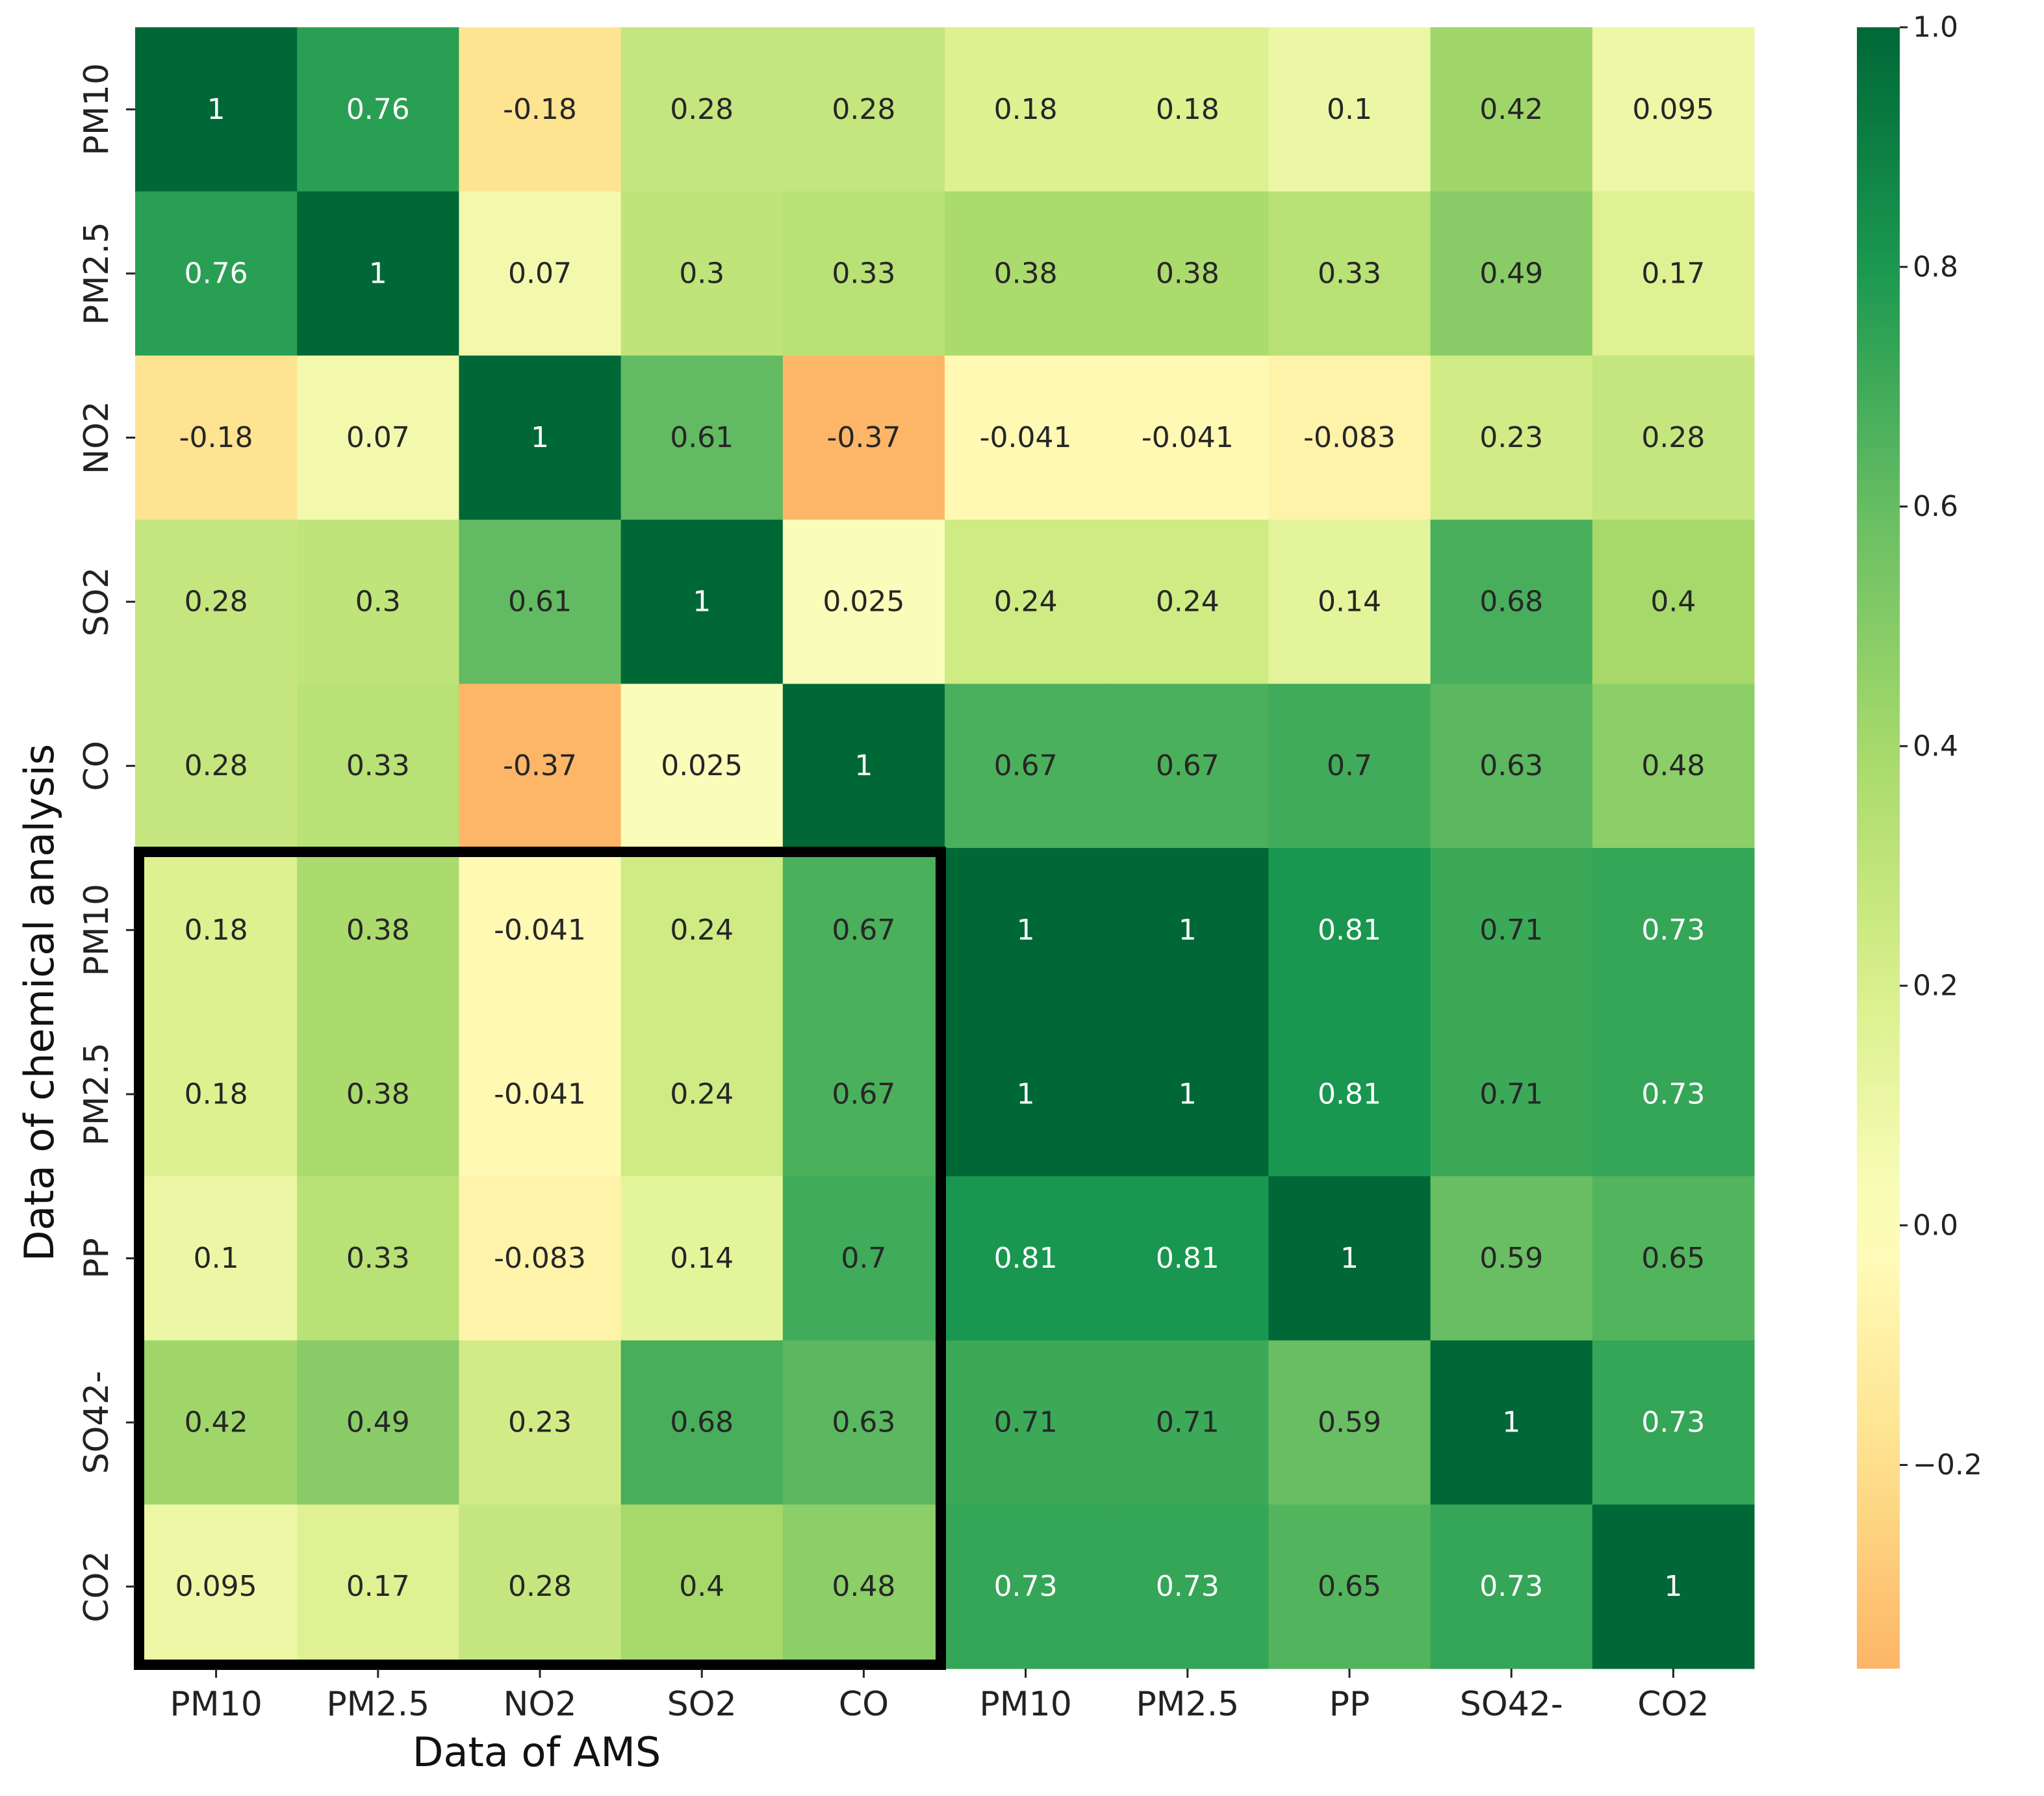 This screenshot has width=2044, height=1796. Describe the element at coordinates (1935, 27) in the screenshot. I see `colorbar-tick-label: 1.0` at that location.